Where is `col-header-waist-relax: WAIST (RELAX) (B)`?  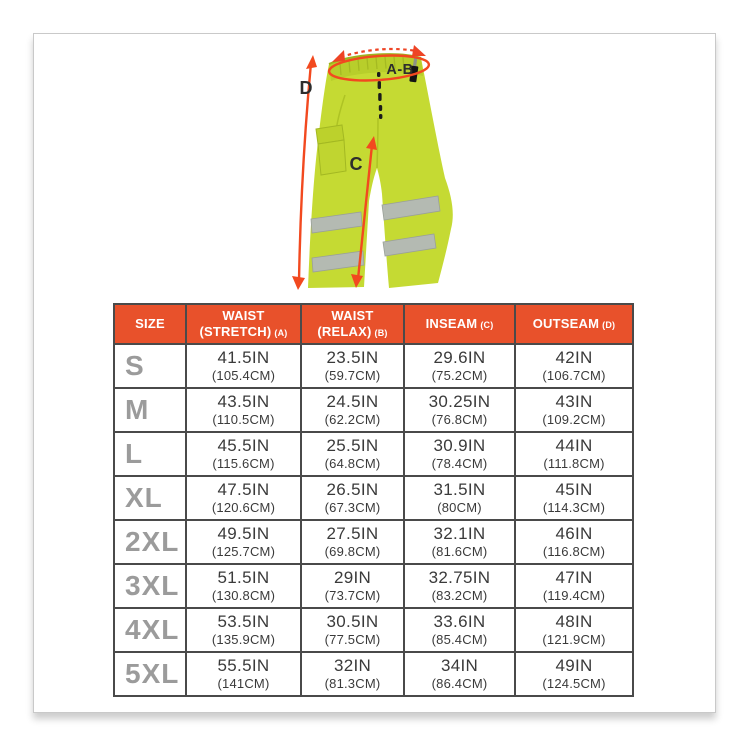
col-header-waist-relax: WAIST (RELAX) (B) is located at coordinates (352, 324).